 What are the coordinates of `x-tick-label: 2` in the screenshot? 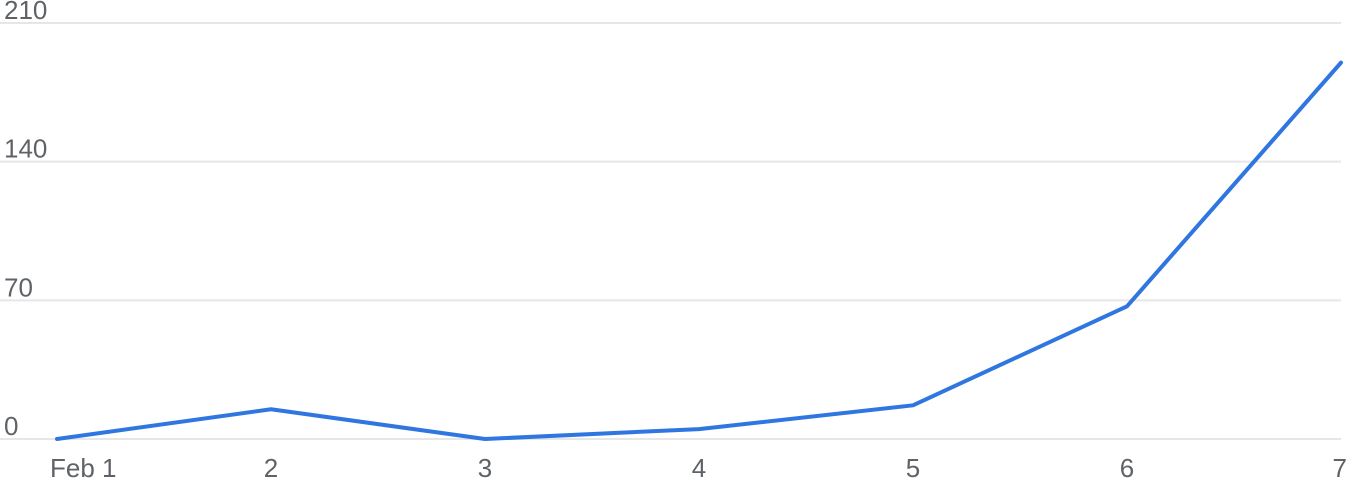 It's located at (271, 468).